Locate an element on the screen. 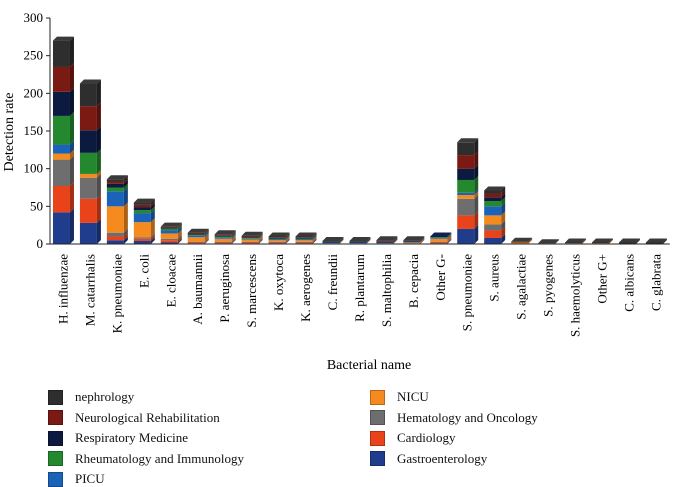 The width and height of the screenshot is (691, 487). x-tick-label: A. baumannii is located at coordinates (197, 289).